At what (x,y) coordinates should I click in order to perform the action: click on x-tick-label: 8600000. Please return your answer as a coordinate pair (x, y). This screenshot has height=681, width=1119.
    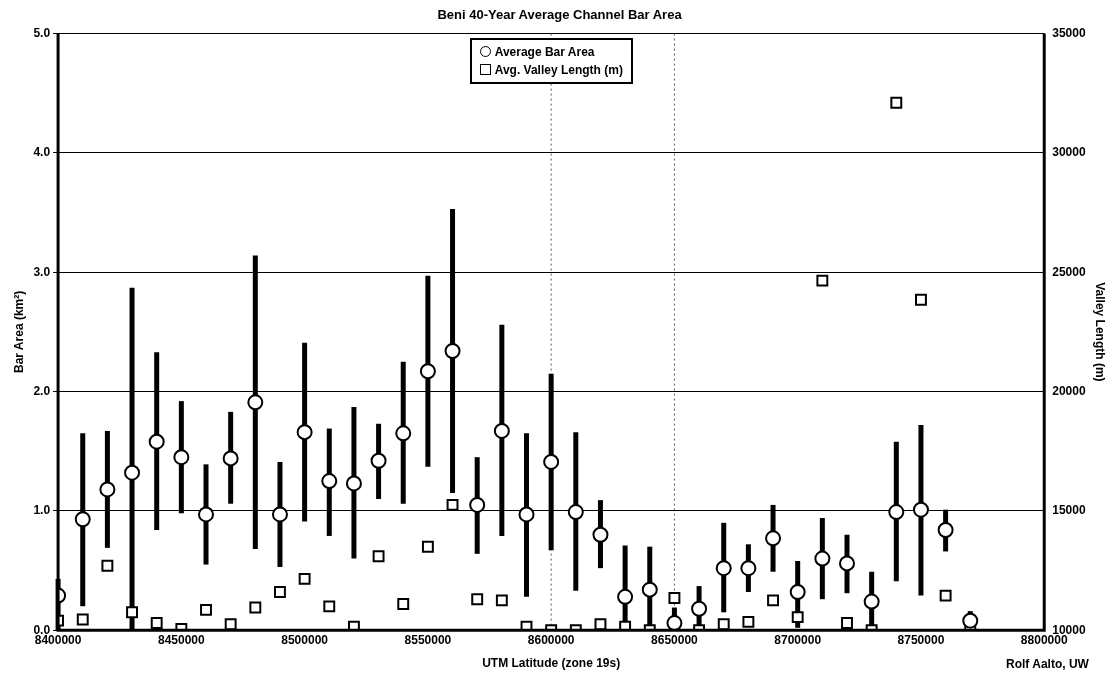
    Looking at the image, I should click on (551, 639).